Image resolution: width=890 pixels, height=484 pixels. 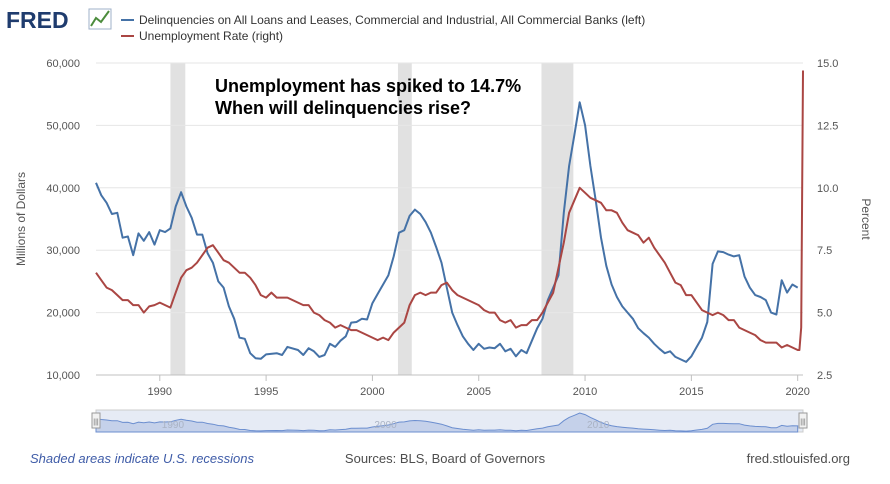 What do you see at coordinates (63, 220) in the screenshot?
I see `left-axis-ticks: 10,000 20,000 30,000 40,000 50,000 60,000` at bounding box center [63, 220].